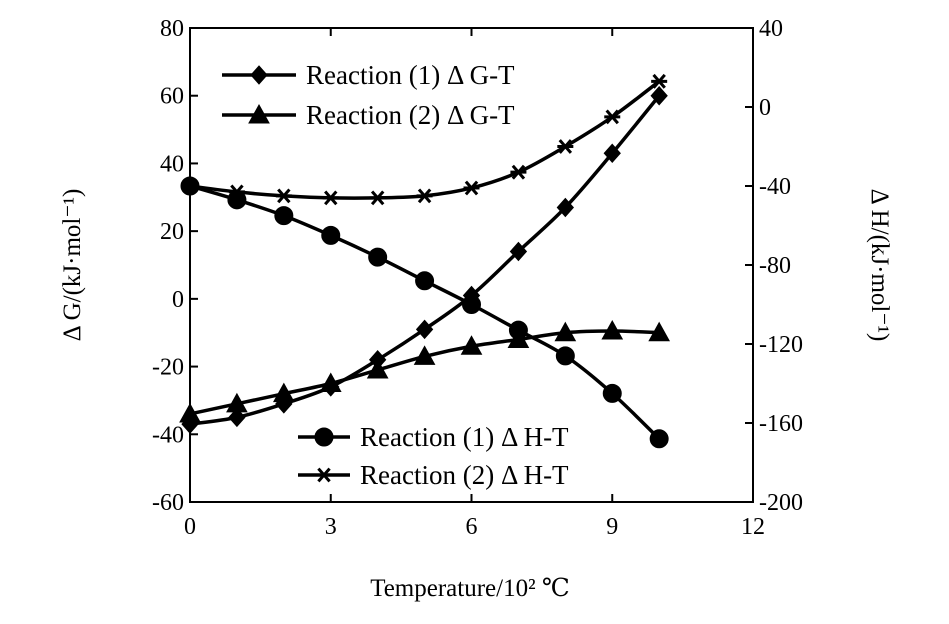 Image resolution: width=949 pixels, height=624 pixels. I want to click on y-left-tick-label: -20, so click(168, 368).